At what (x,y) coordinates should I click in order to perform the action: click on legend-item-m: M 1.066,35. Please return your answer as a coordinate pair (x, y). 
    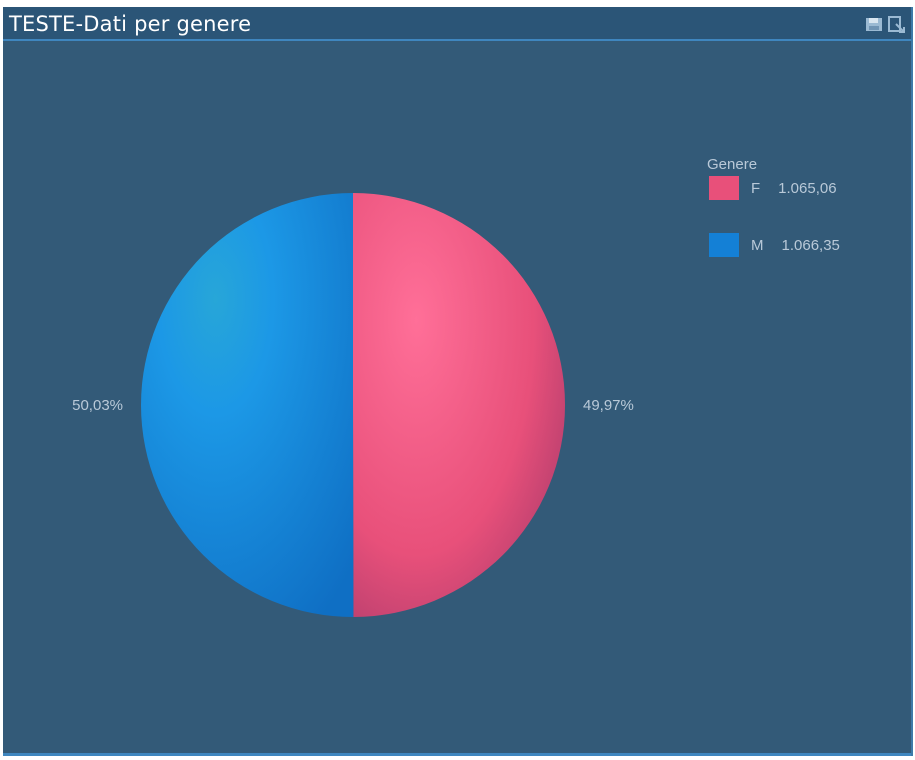
    Looking at the image, I should click on (774, 245).